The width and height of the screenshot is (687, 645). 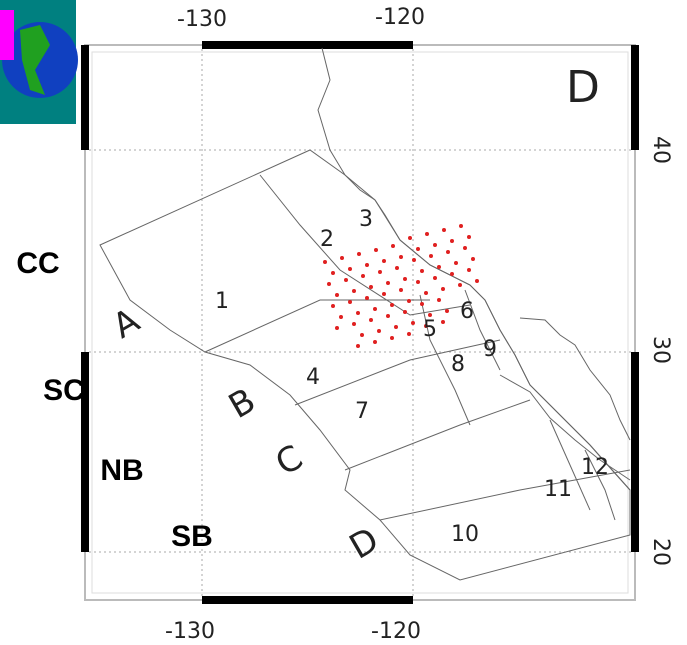 What do you see at coordinates (327, 239) in the screenshot?
I see `zone-label: 2` at bounding box center [327, 239].